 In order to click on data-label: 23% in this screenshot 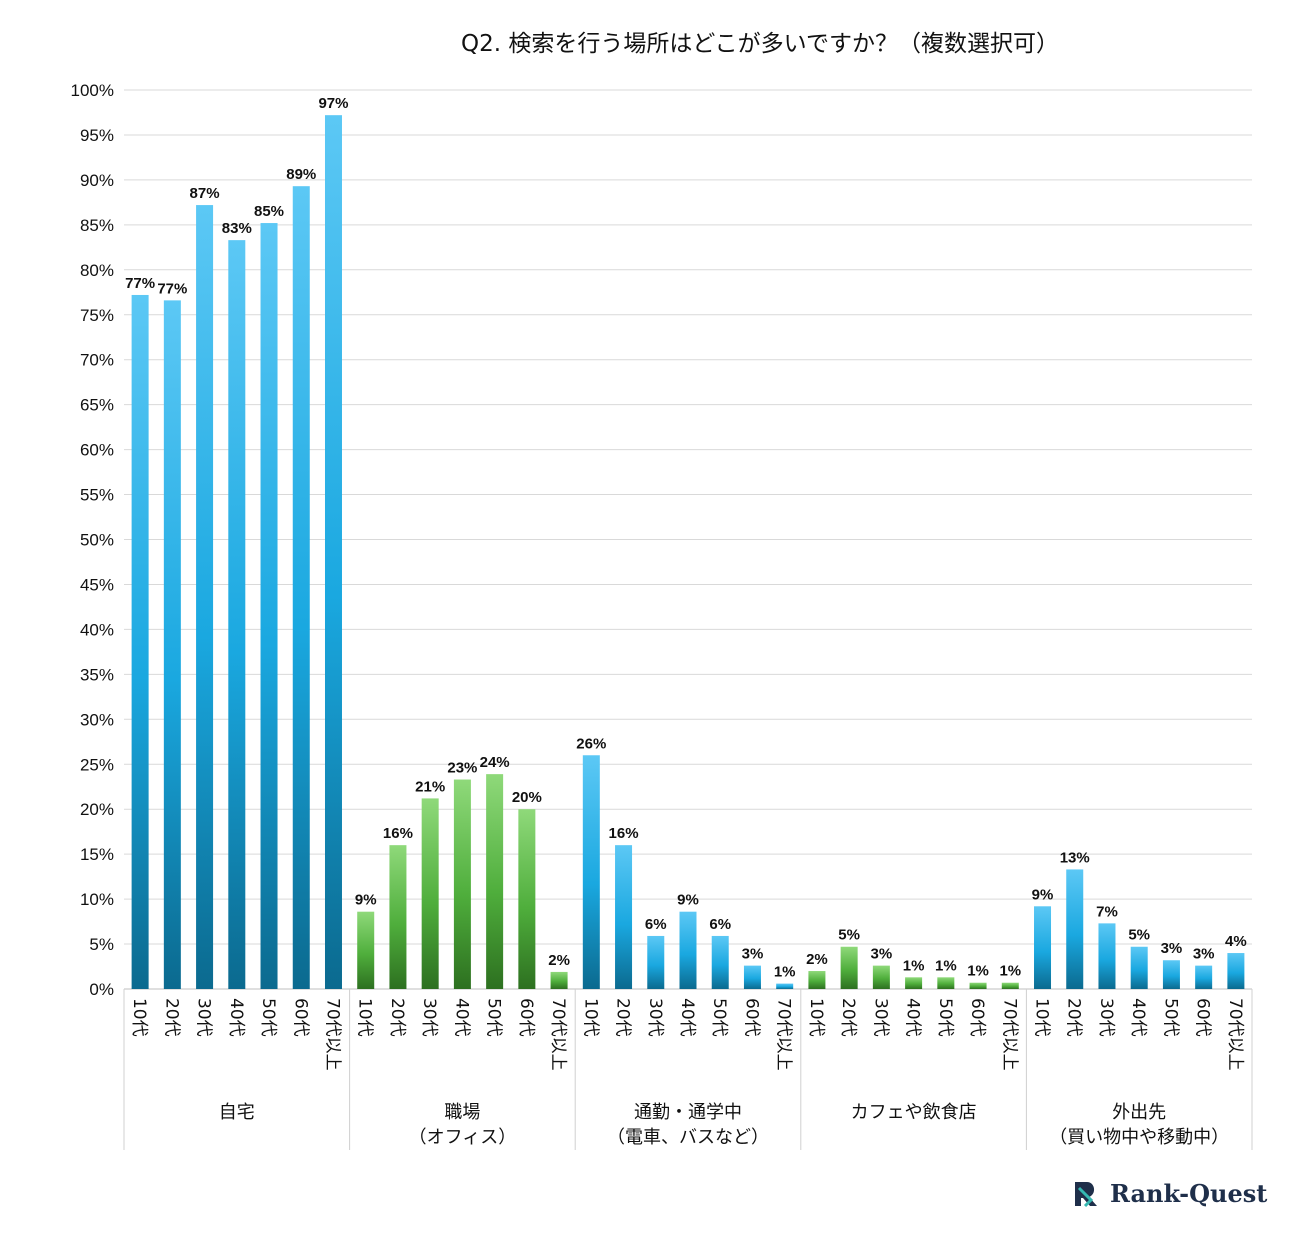, I will do `click(462, 768)`.